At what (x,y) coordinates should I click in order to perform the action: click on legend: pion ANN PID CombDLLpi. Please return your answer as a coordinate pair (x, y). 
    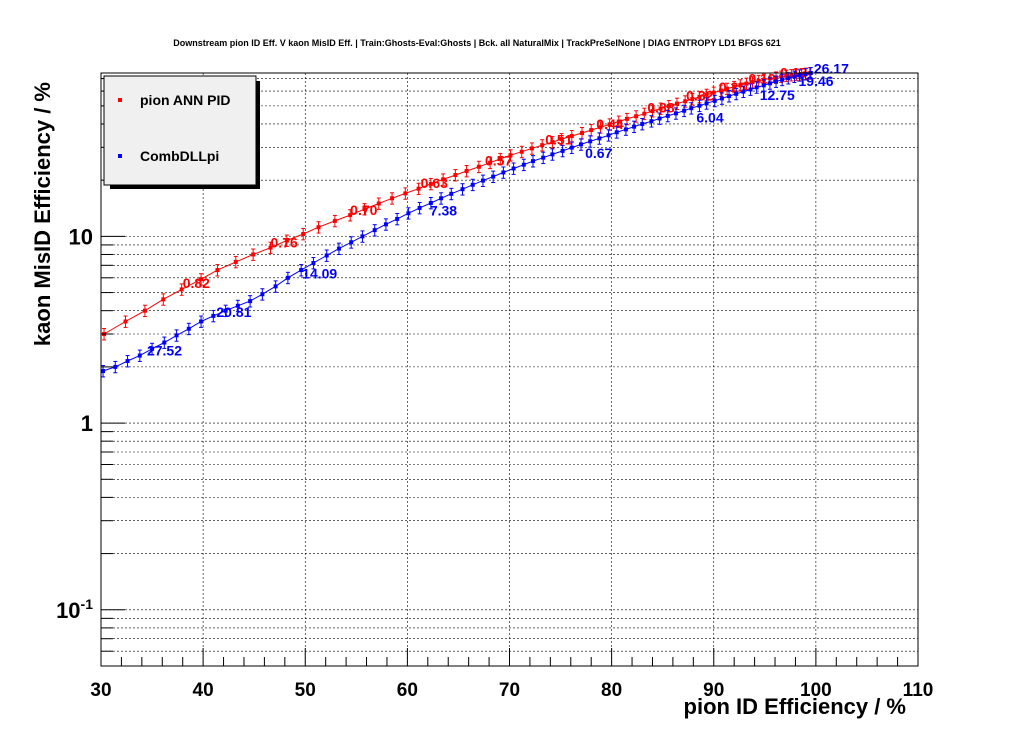
    Looking at the image, I should click on (181, 132).